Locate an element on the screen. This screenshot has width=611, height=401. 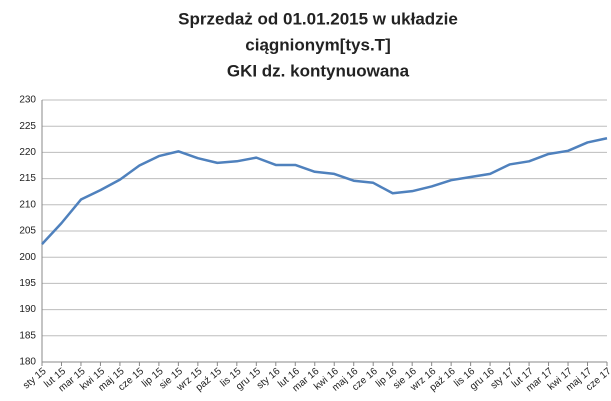
chart-title-line: ciągnionym[tys.T] is located at coordinates (317, 44).